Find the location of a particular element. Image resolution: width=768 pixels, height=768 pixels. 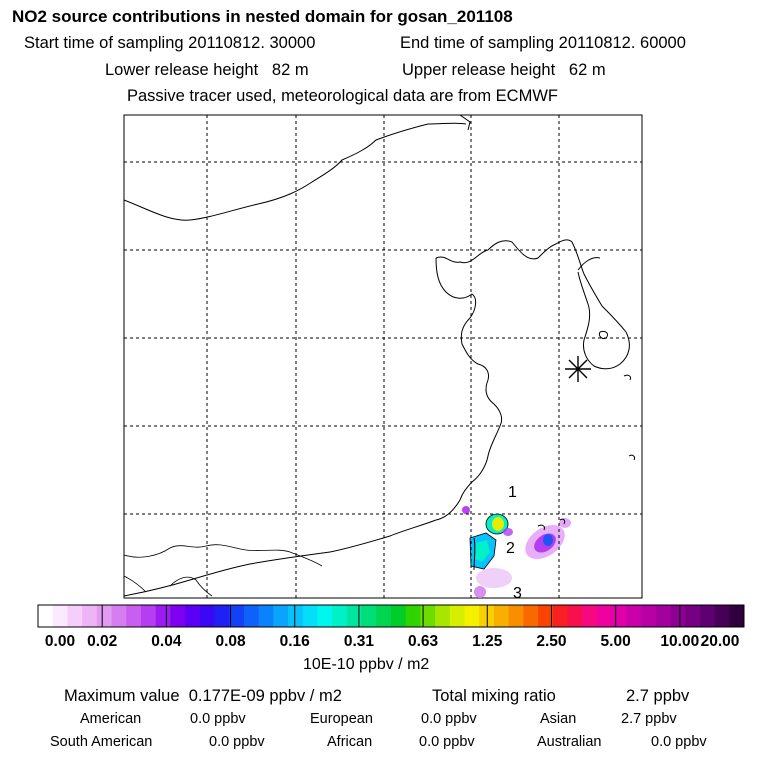

region-australian-name: Australian is located at coordinates (569, 742).